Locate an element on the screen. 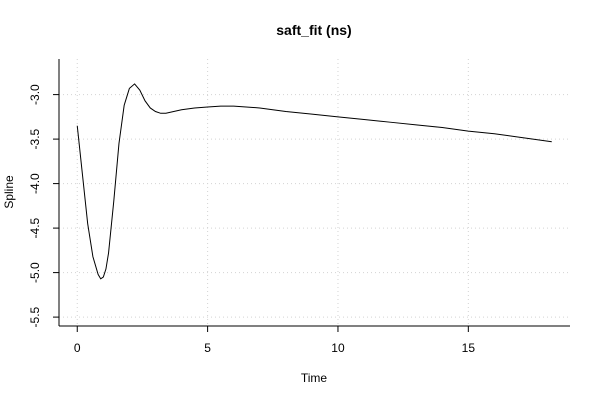  x-tick-label-0: 0 is located at coordinates (77, 348).